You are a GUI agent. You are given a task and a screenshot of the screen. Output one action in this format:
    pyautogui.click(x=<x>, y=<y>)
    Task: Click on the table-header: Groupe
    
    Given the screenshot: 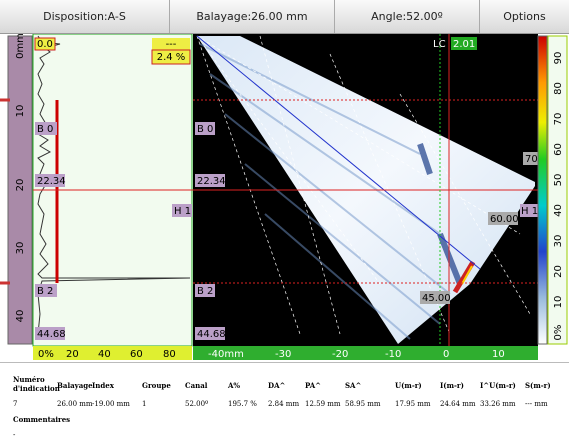 What is the action you would take?
    pyautogui.click(x=156, y=385)
    